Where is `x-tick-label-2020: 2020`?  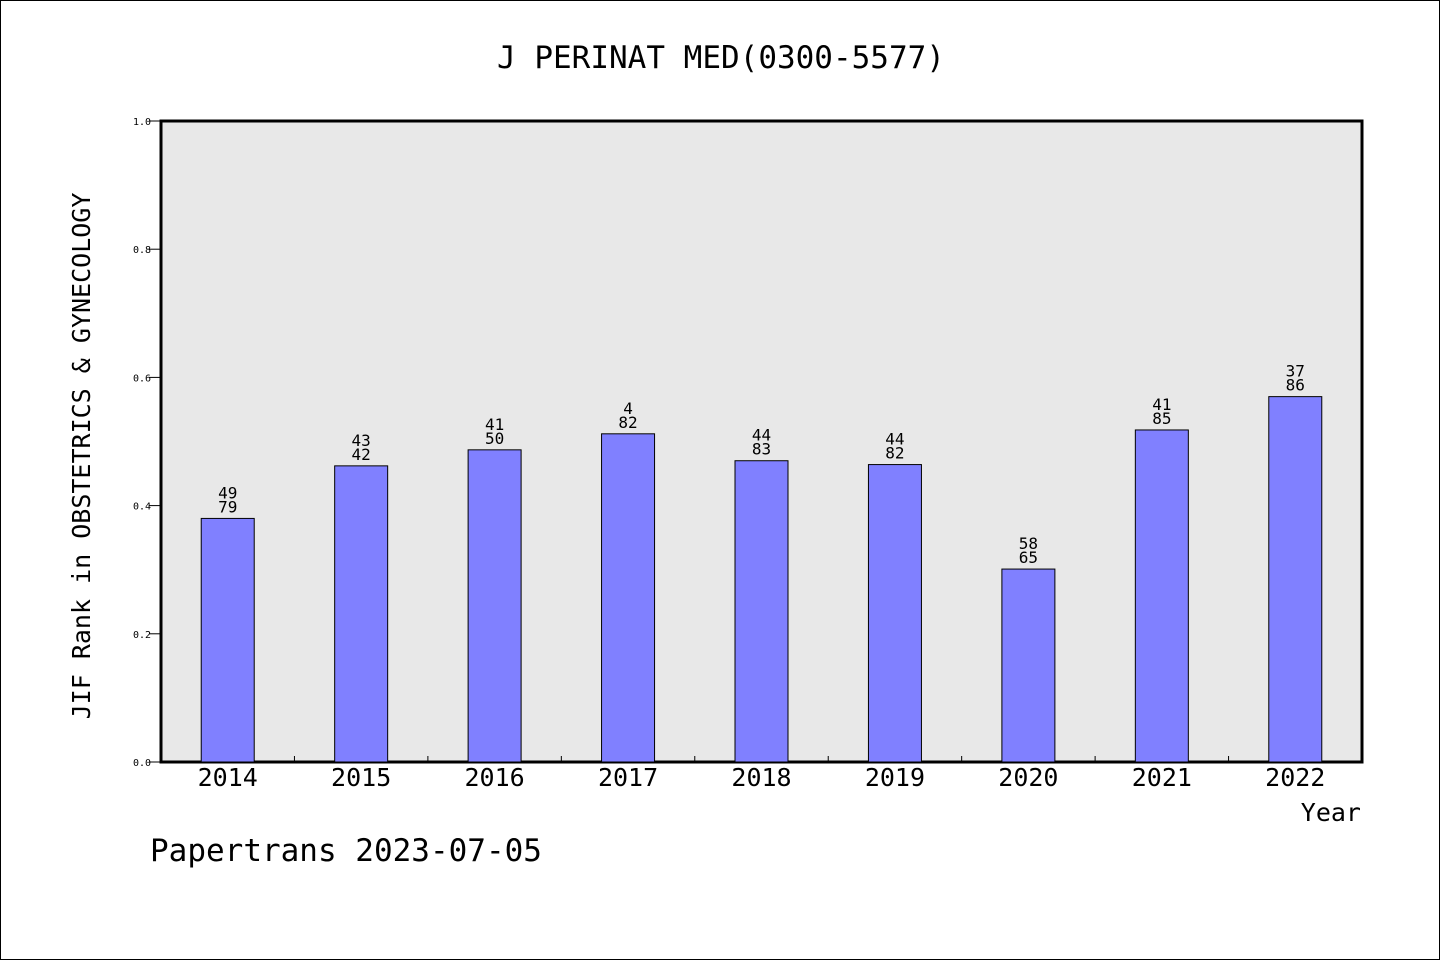 x-tick-label-2020: 2020 is located at coordinates (1028, 777).